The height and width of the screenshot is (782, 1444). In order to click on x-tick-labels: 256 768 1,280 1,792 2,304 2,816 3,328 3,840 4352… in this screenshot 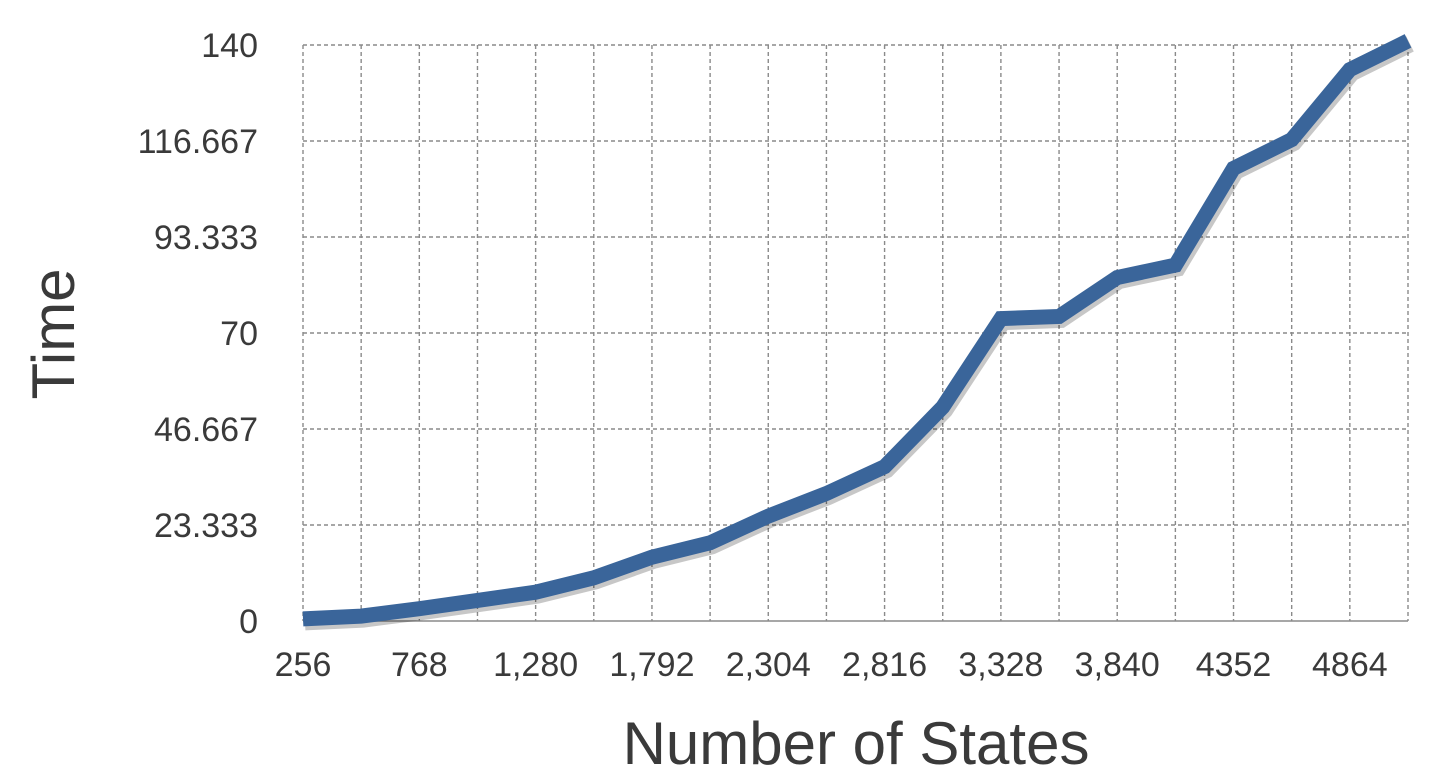, I will do `click(831, 665)`.